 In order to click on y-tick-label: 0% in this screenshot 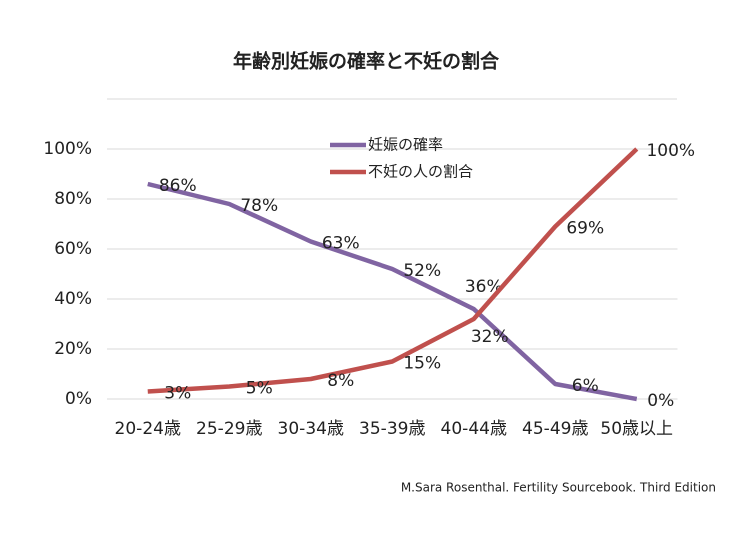, I will do `click(78, 399)`.